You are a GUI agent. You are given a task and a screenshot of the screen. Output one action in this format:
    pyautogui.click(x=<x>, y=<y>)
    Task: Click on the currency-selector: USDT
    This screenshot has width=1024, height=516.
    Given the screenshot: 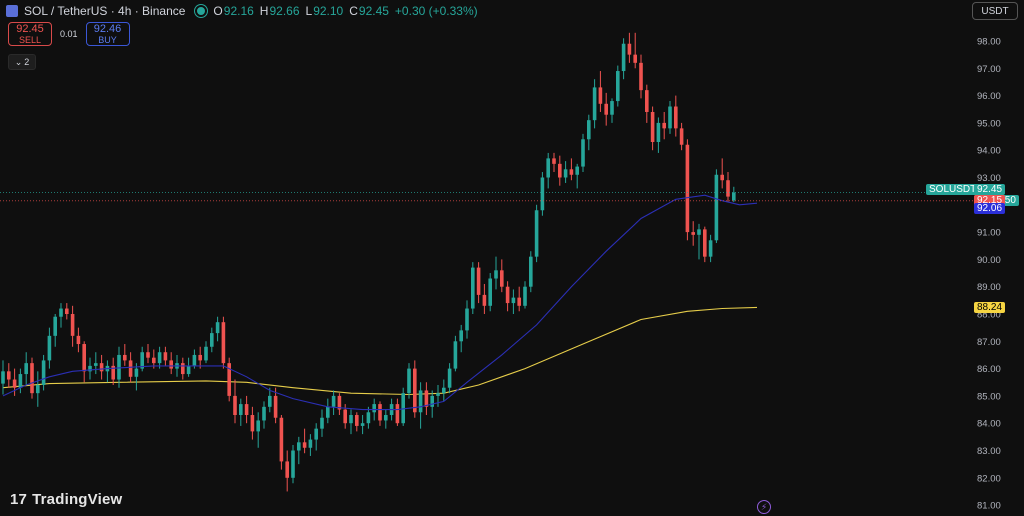 What is the action you would take?
    pyautogui.click(x=995, y=11)
    